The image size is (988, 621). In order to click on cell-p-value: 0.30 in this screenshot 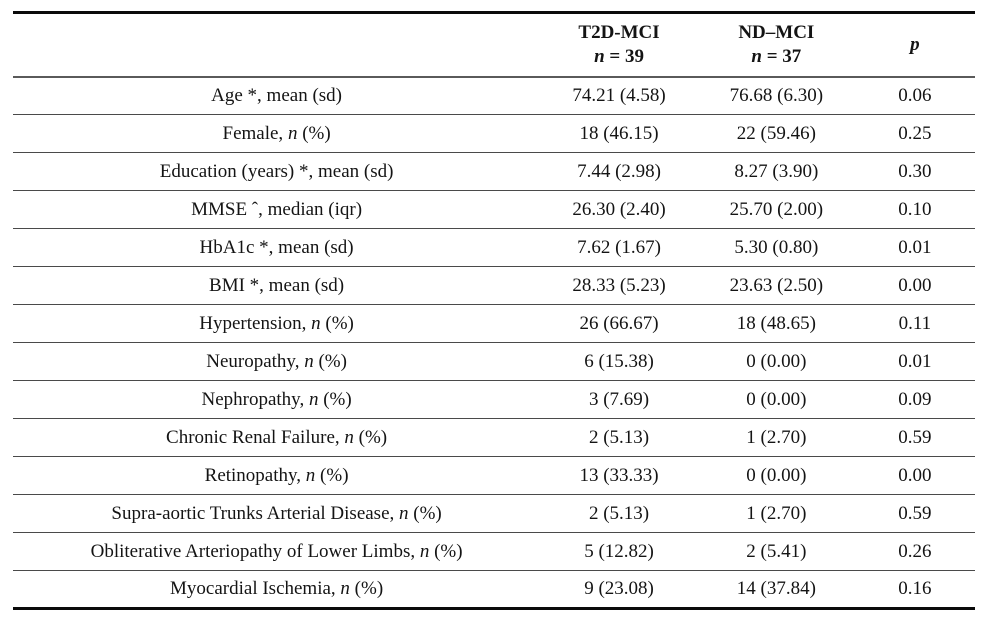, I will do `click(915, 171)`.